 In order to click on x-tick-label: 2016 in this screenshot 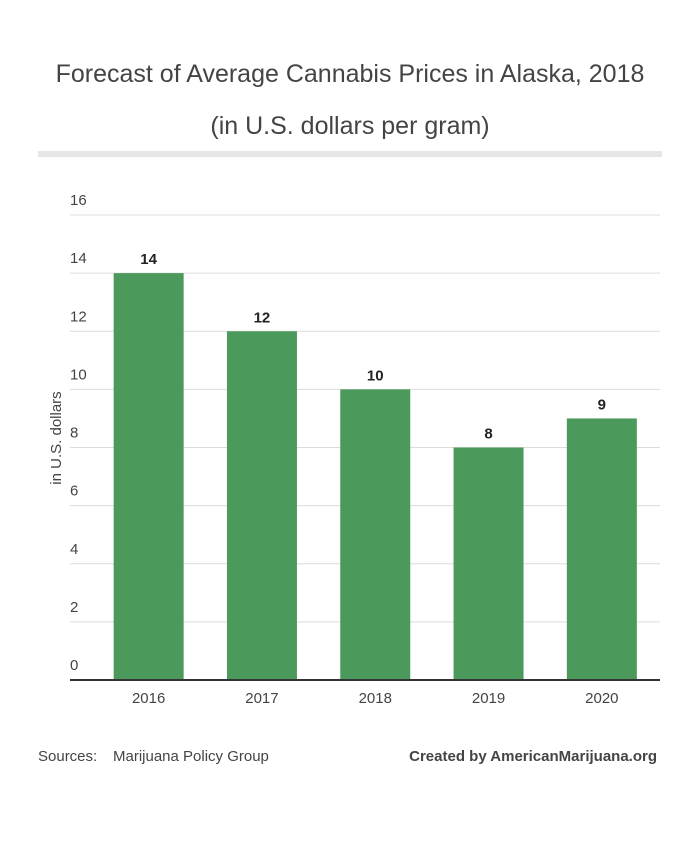, I will do `click(148, 698)`.